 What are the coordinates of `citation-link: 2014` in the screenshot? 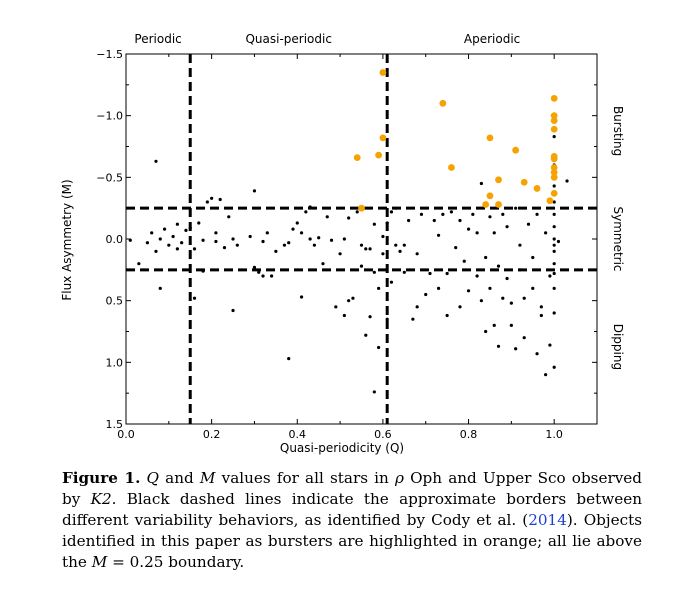 It's located at (547, 520).